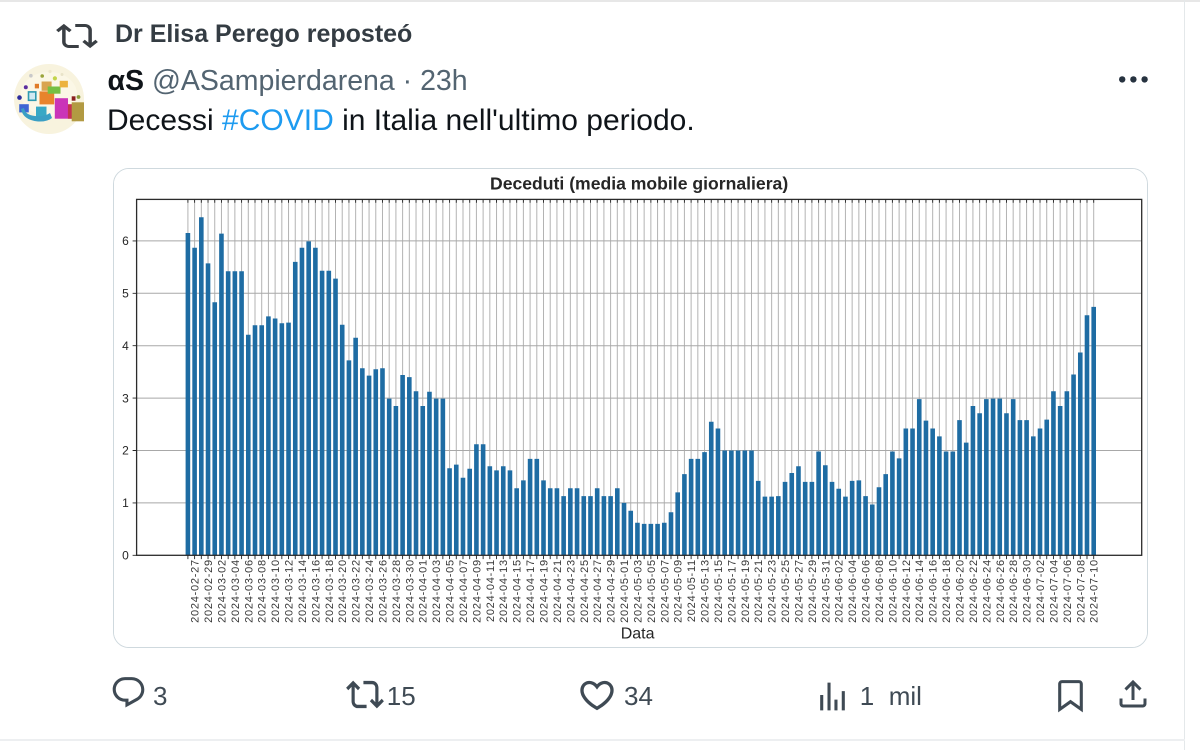  I want to click on svg-text: 2024-04-05, so click(451, 591).